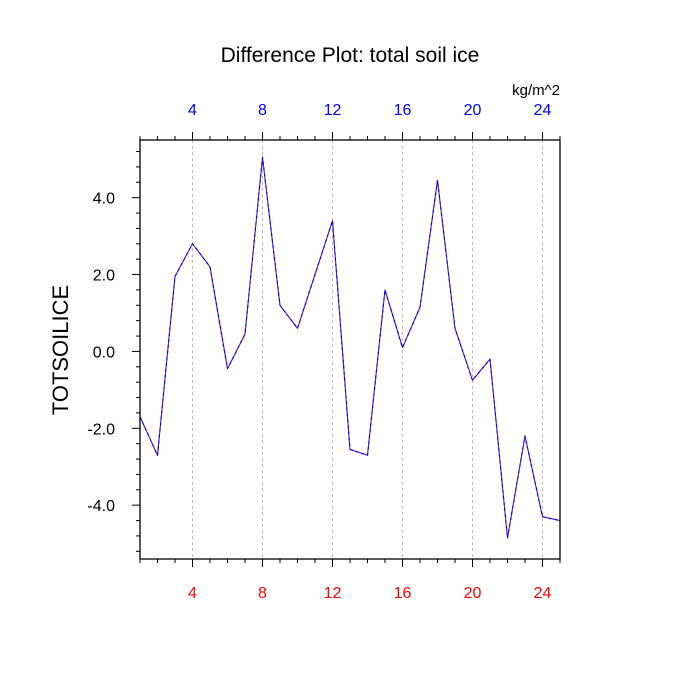  I want to click on x-tick-label-bottom: 16, so click(403, 593).